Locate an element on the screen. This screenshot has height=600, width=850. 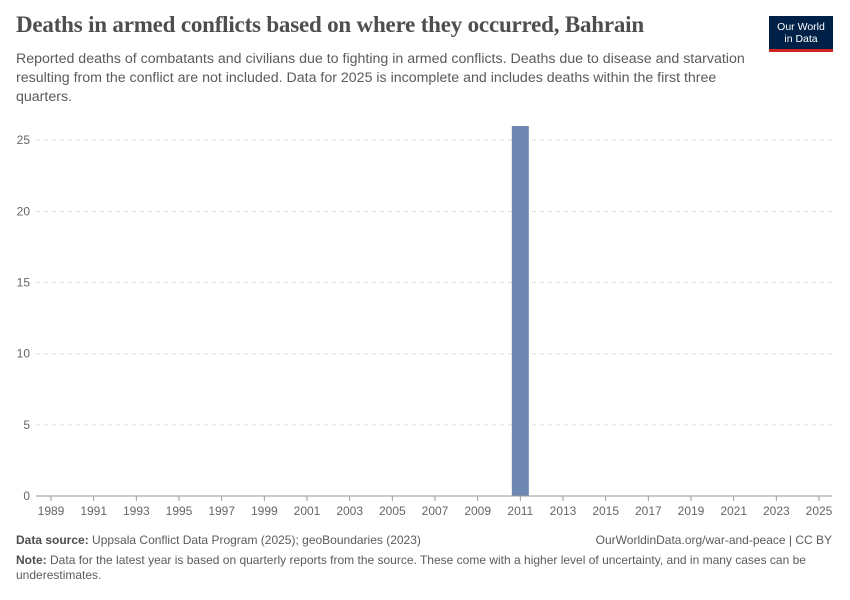
x-tick-label: 1999 is located at coordinates (264, 511).